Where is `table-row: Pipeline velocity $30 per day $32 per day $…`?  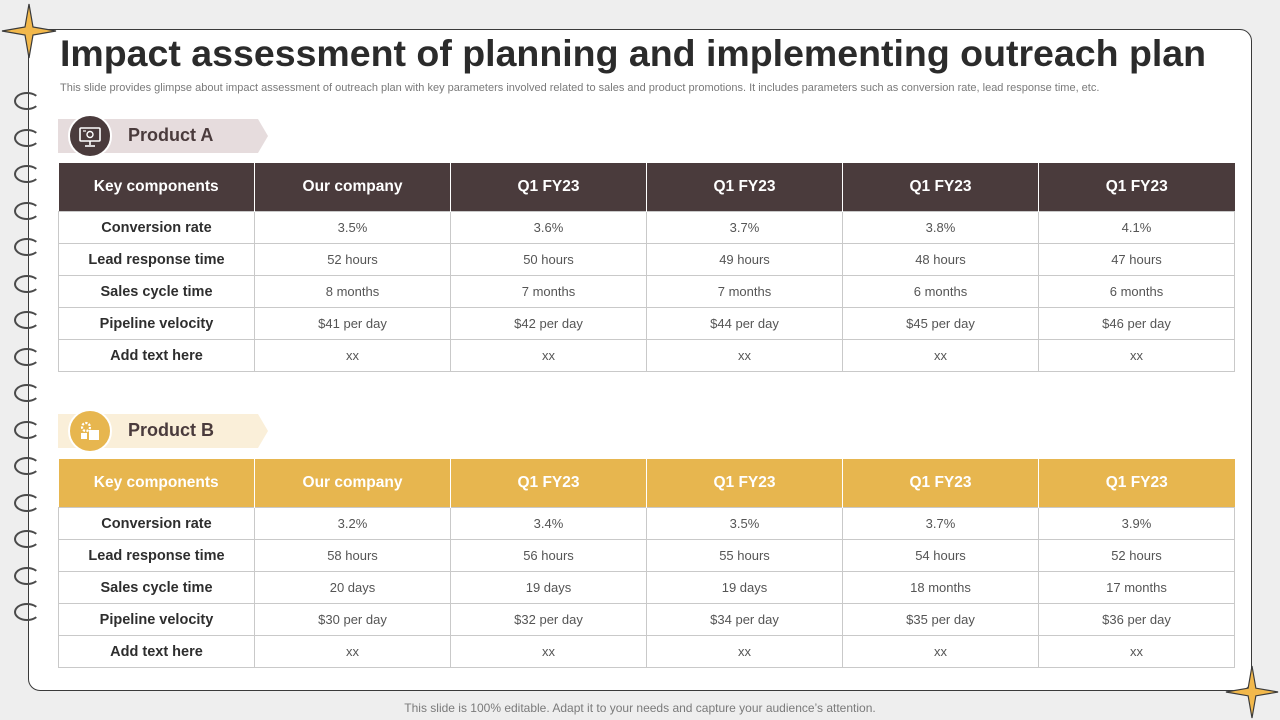 table-row: Pipeline velocity $30 per day $32 per day $… is located at coordinates (646, 619).